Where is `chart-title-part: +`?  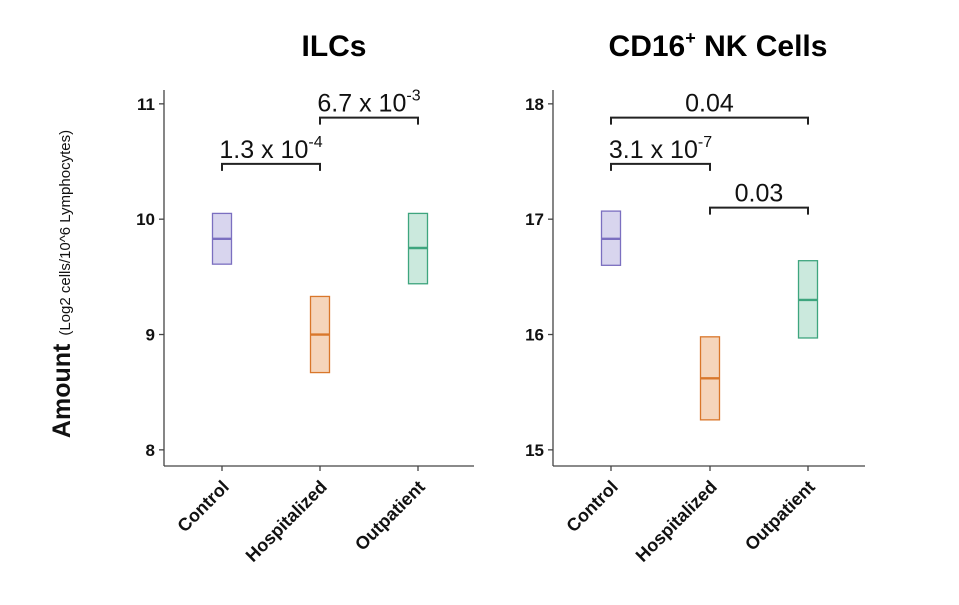 chart-title-part: + is located at coordinates (690, 38).